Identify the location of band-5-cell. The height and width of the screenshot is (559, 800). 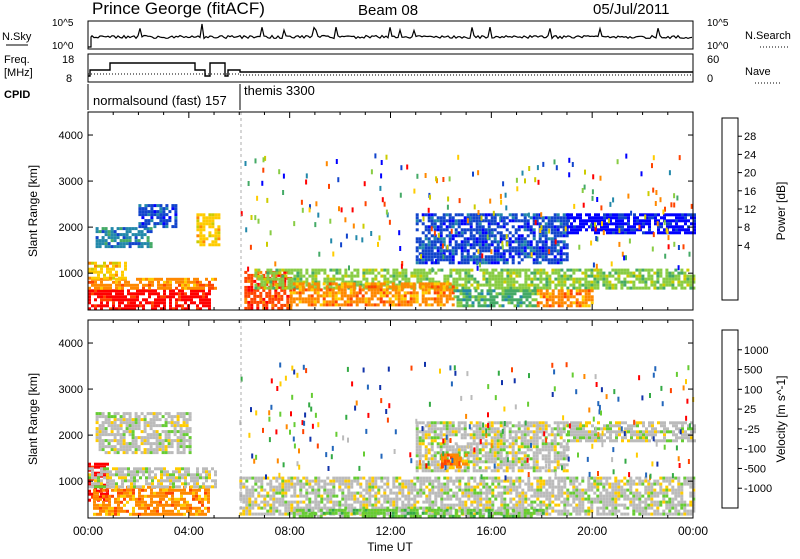
(212, 220).